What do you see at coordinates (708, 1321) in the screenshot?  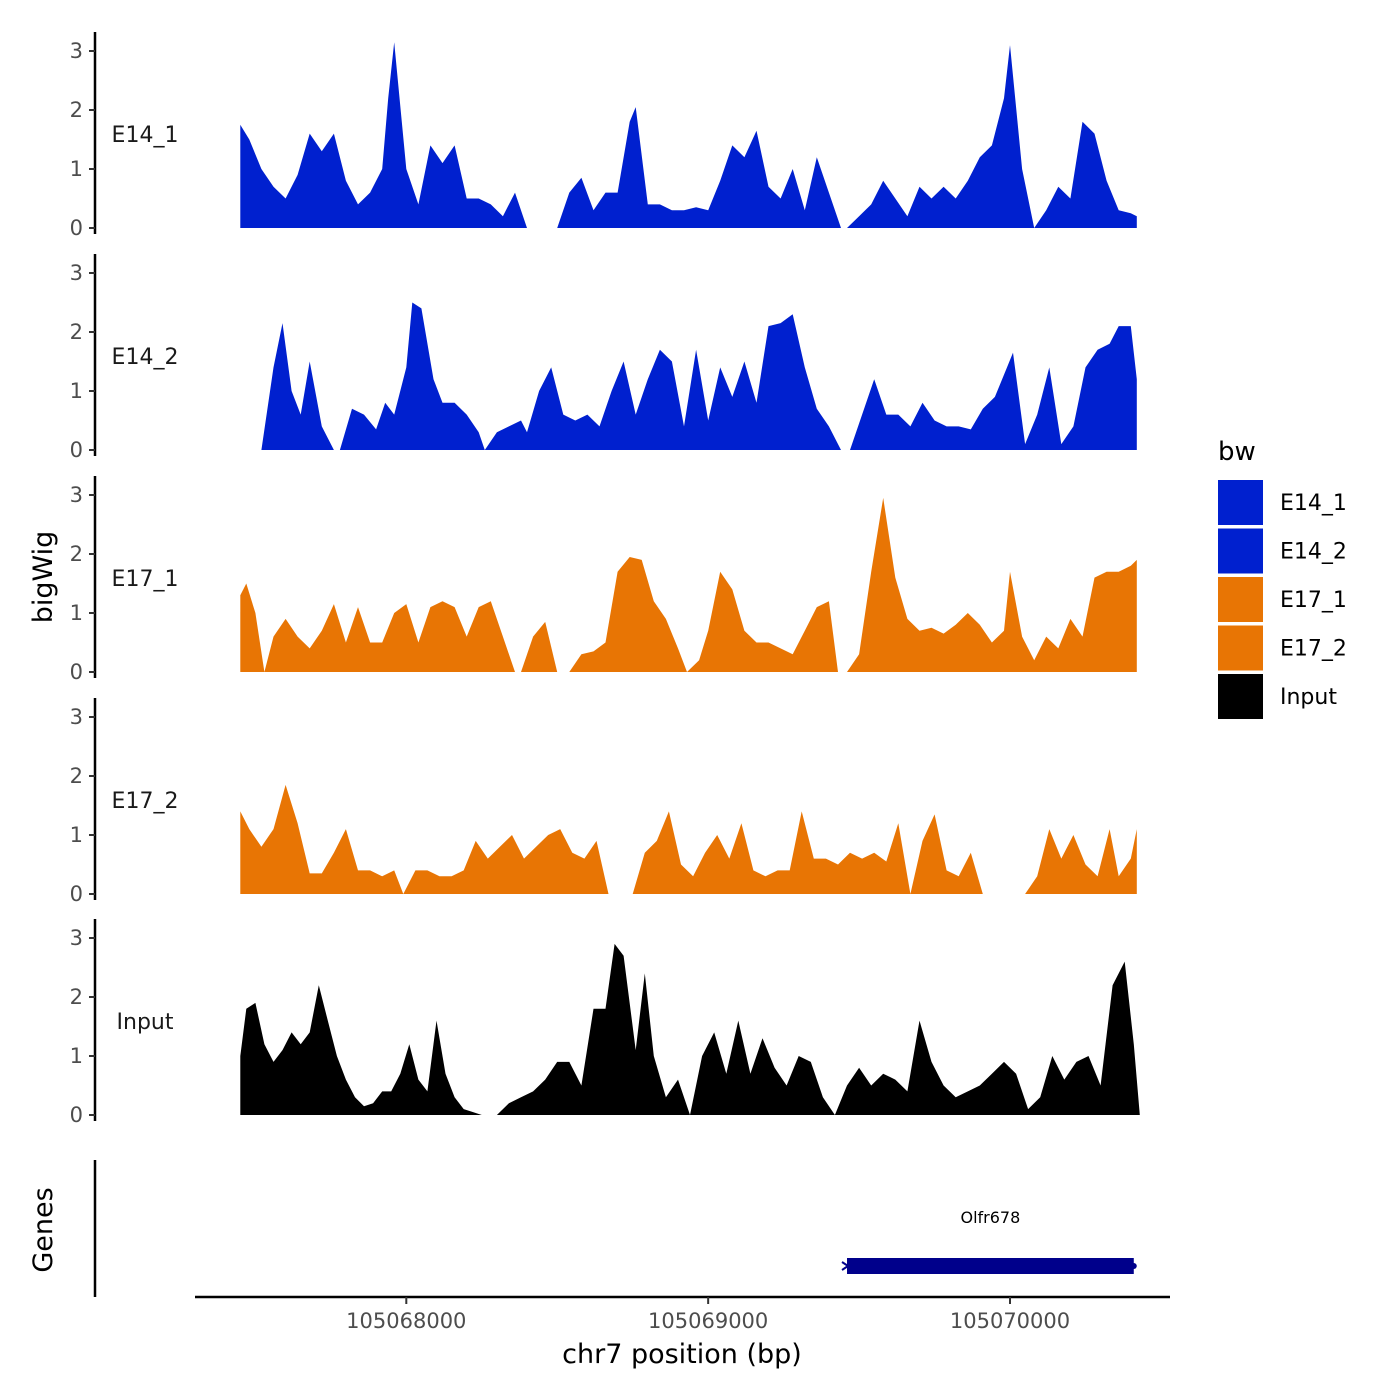 I see `x-tick-label-105069000: 105069000` at bounding box center [708, 1321].